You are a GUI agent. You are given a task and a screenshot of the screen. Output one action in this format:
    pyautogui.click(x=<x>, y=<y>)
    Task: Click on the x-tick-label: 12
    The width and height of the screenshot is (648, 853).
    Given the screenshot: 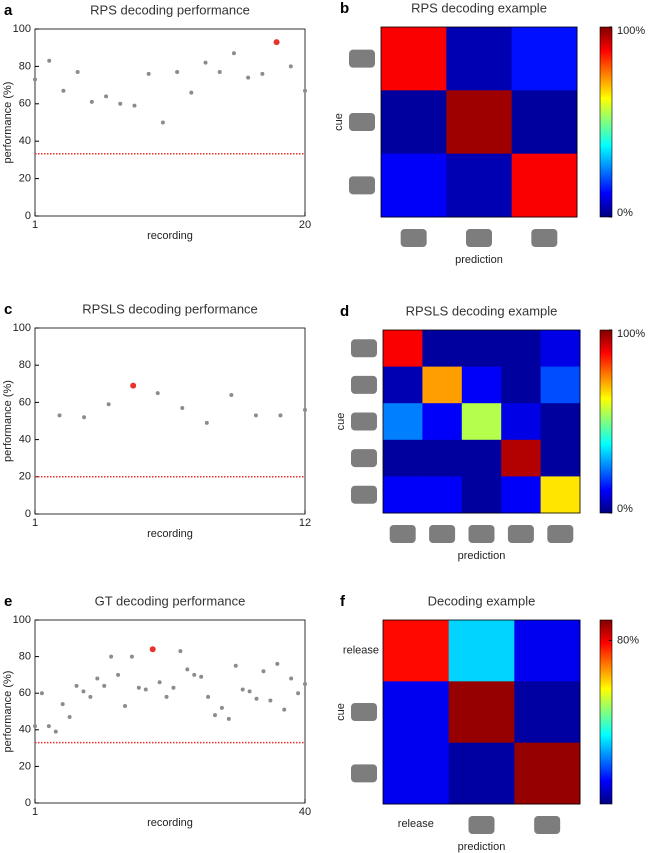 What is the action you would take?
    pyautogui.click(x=305, y=523)
    